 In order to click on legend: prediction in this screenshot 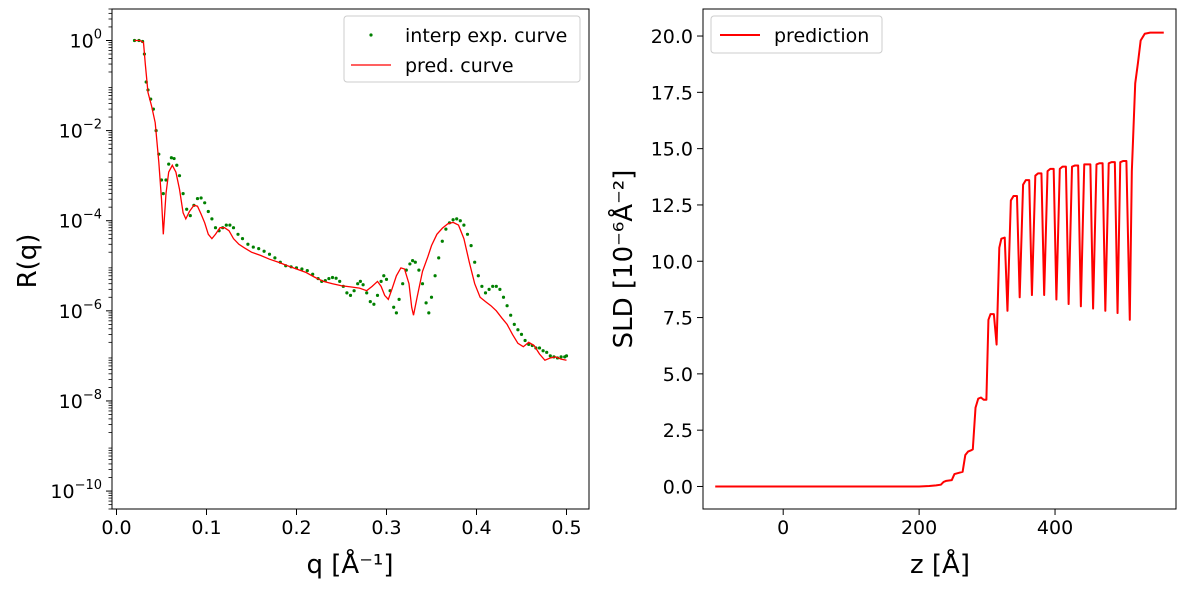, I will do `click(796, 34)`.